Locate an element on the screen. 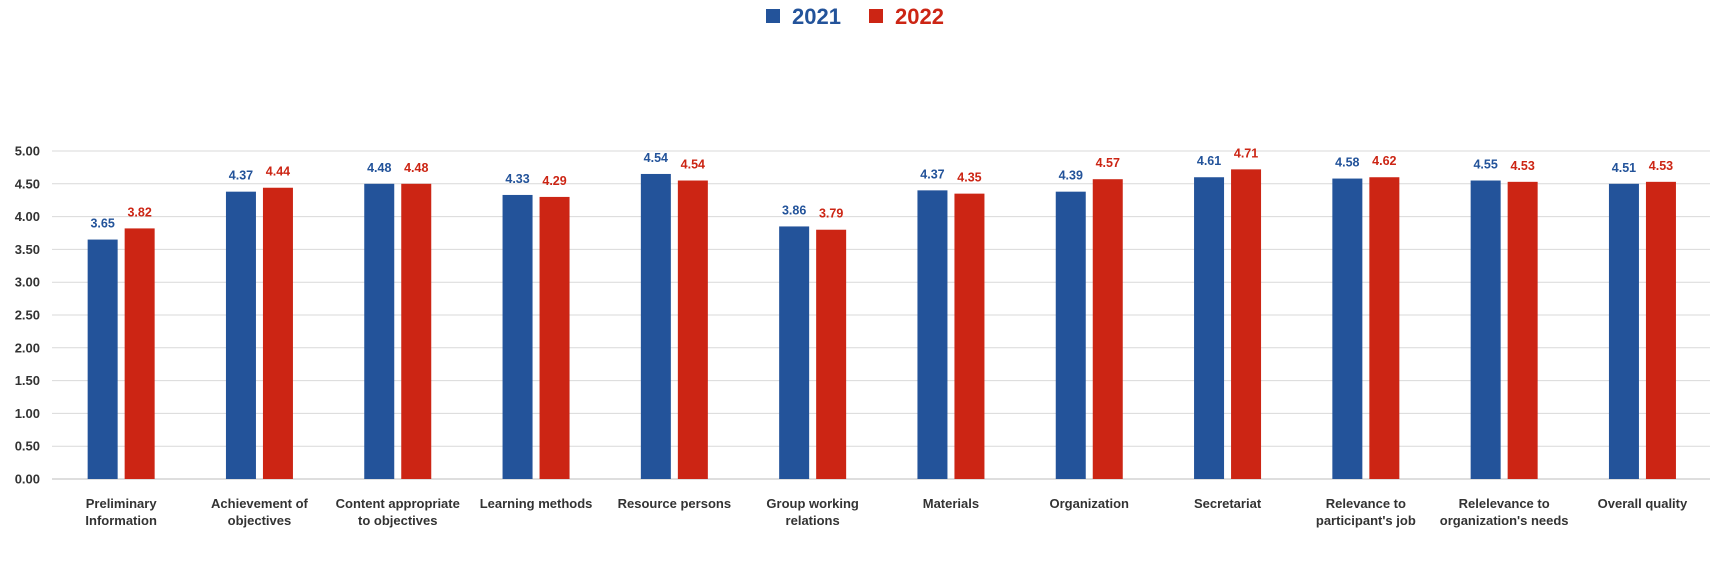 Image resolution: width=1710 pixels, height=579 pixels. x-tick-label: Materials is located at coordinates (951, 503).